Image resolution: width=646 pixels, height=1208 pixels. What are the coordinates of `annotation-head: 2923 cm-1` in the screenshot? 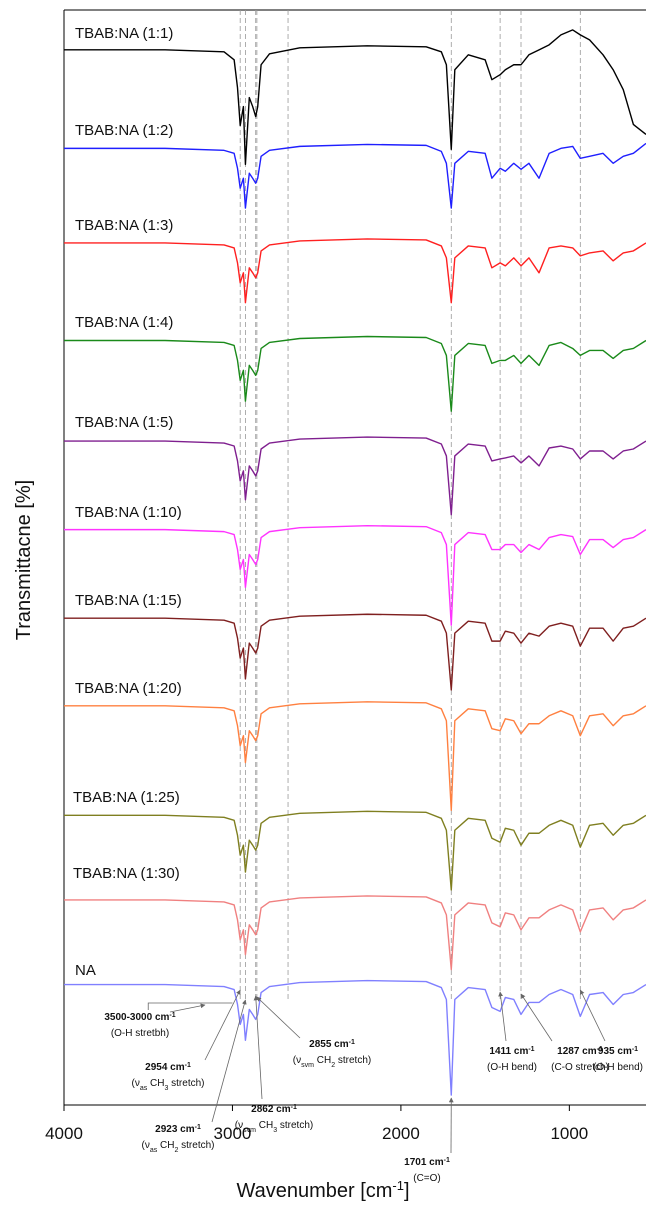 It's located at (178, 1130).